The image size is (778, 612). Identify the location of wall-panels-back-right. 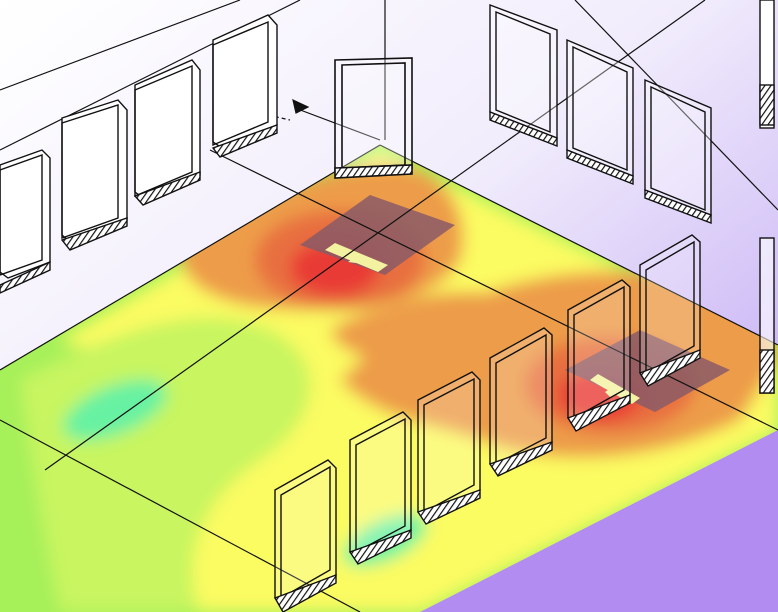
(600, 114).